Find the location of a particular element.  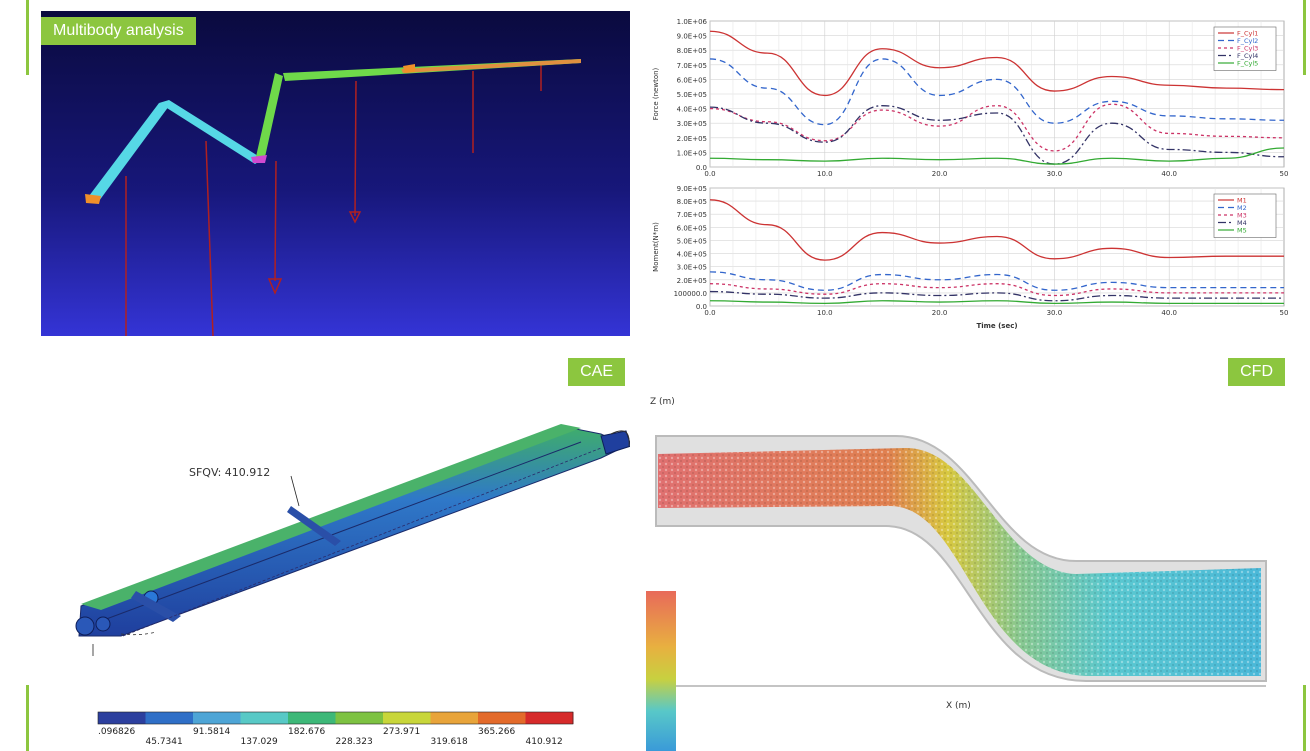

y-axis-label: Force (newton) is located at coordinates (656, 93).